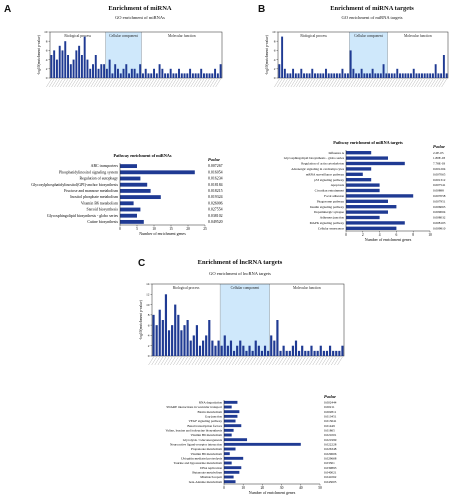 The width and height of the screenshot is (474, 504). I want to click on pvalue-value: 0.013451, so click(330, 416).